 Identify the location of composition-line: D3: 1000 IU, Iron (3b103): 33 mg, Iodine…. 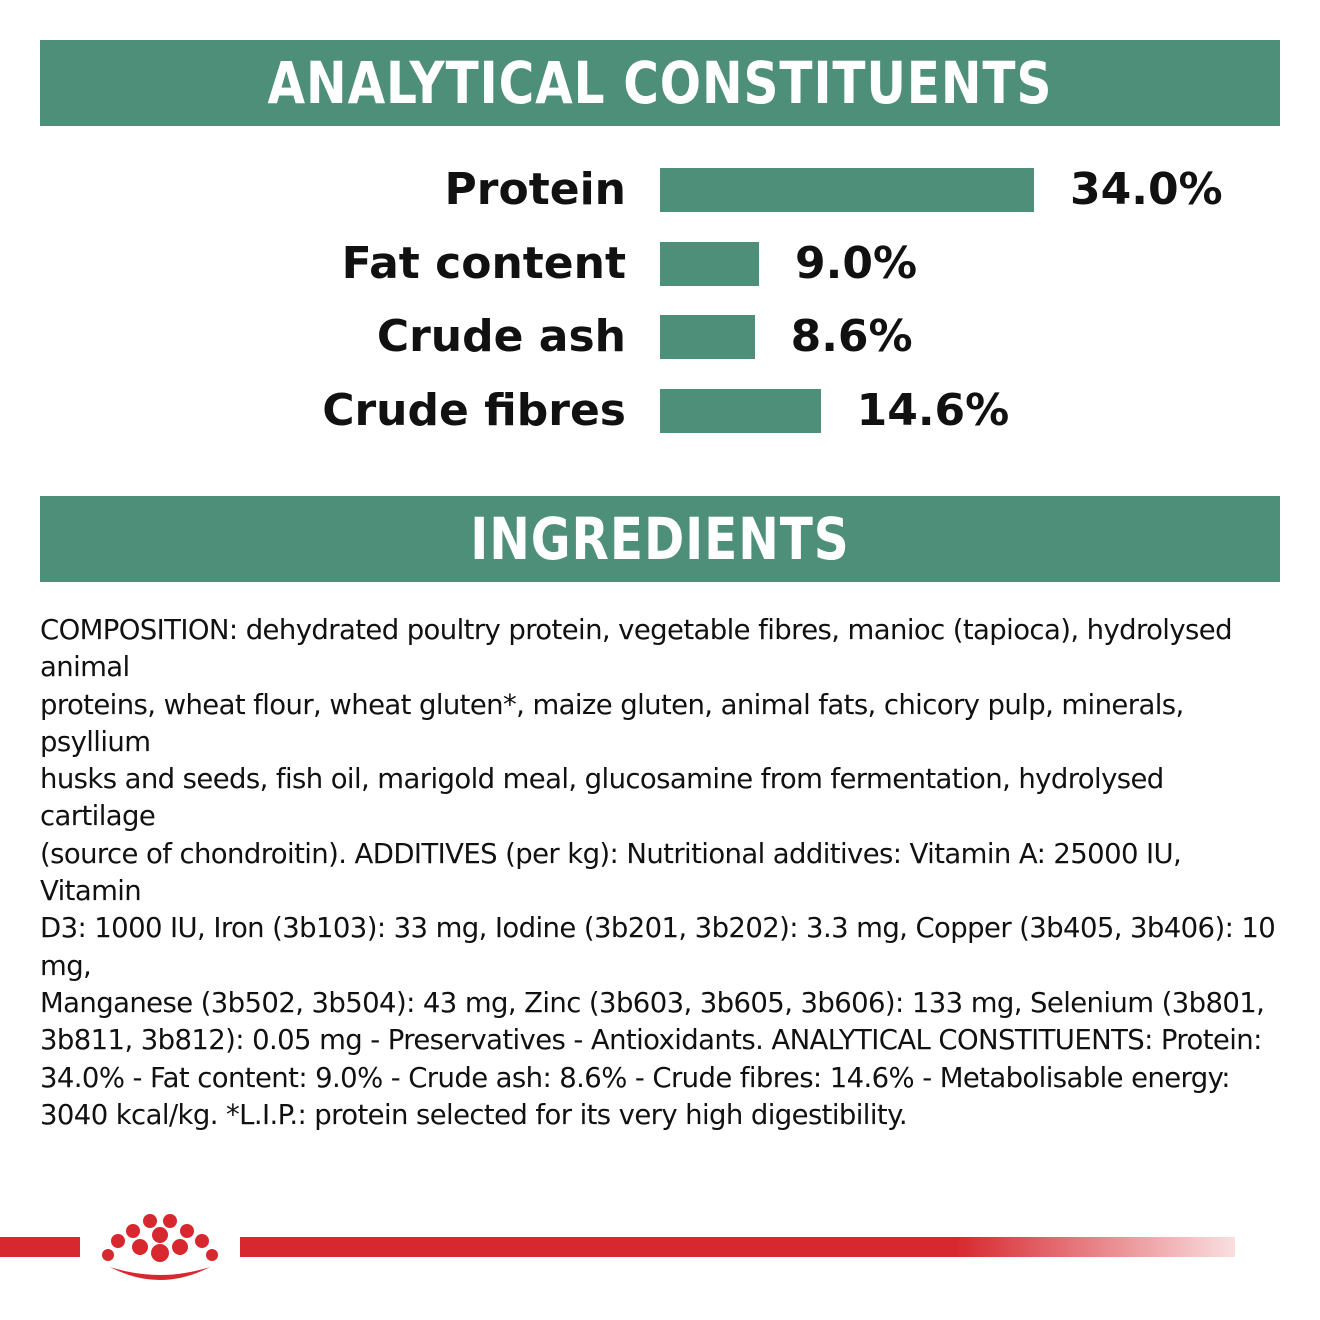
(658, 947).